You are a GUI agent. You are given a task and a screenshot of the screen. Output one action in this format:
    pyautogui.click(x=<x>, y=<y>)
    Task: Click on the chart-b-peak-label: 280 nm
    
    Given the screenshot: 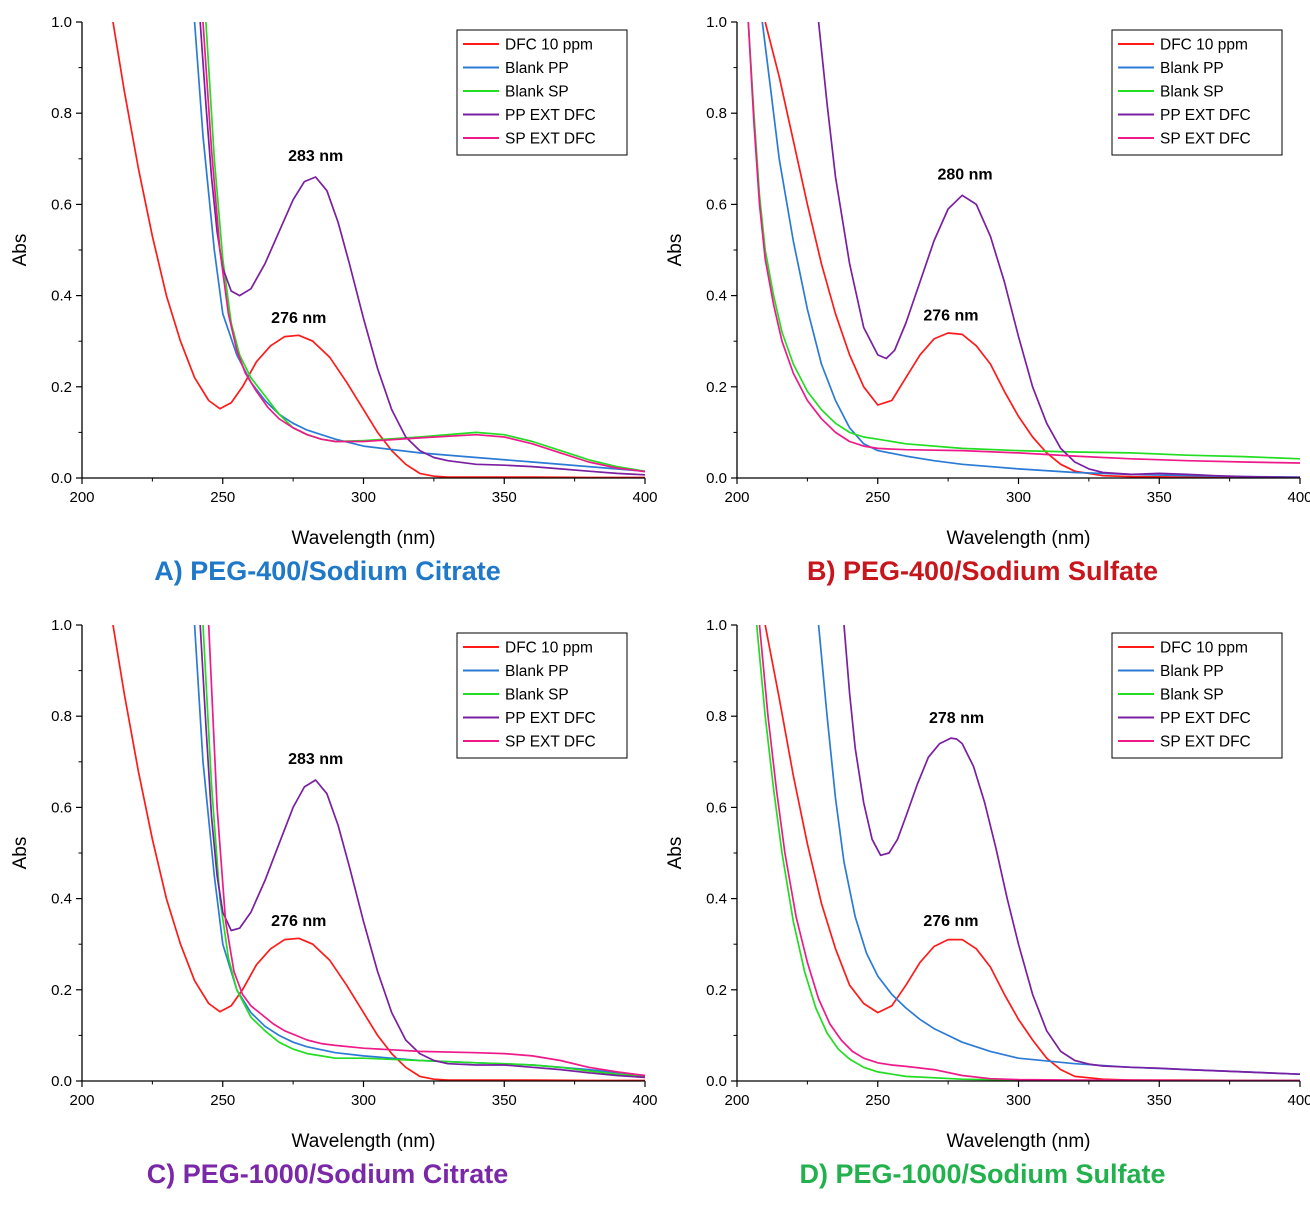 What is the action you would take?
    pyautogui.click(x=964, y=174)
    